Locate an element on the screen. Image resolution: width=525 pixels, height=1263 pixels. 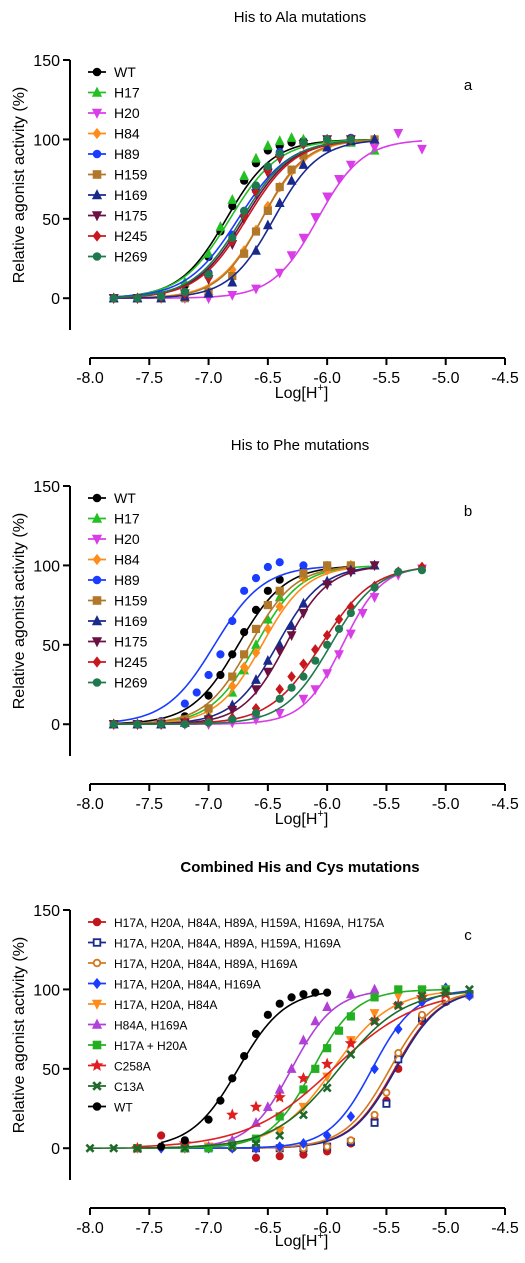
legend-item: H169 is located at coordinates (118, 621).